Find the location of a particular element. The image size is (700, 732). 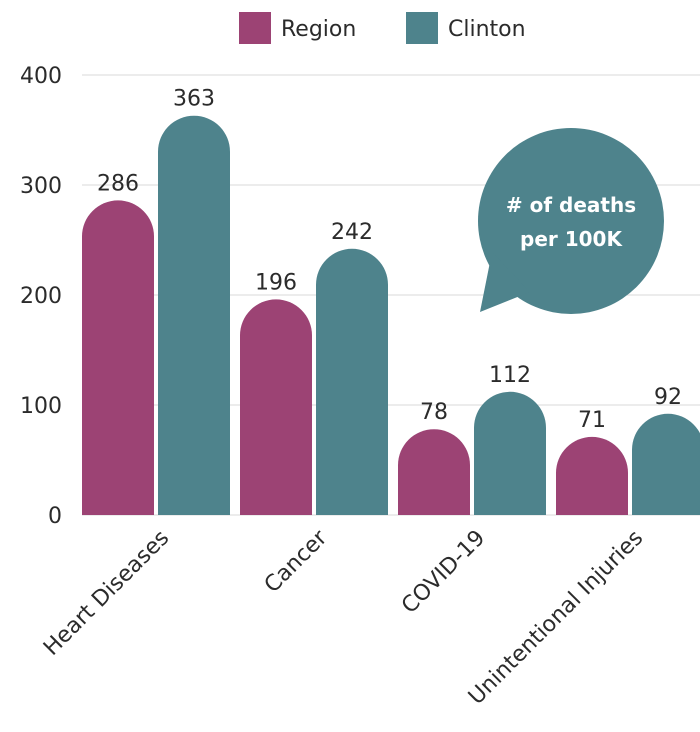

y-tick-label-100: 100 is located at coordinates (41, 406).